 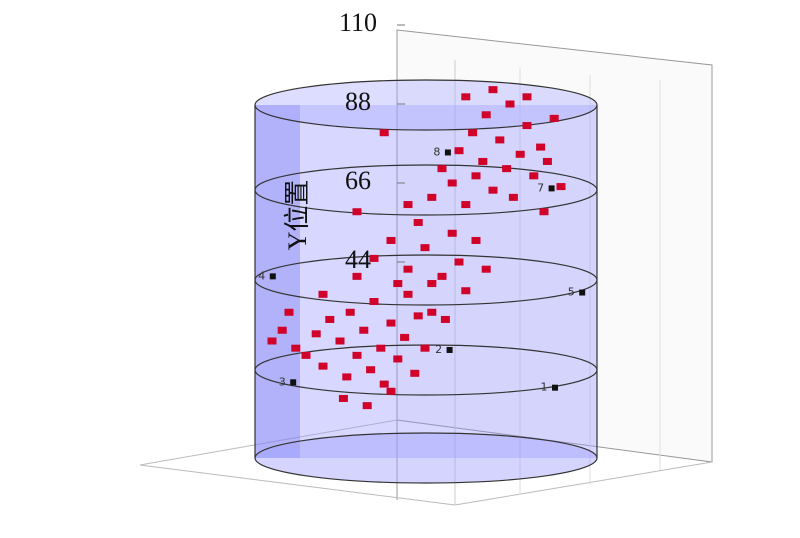 What do you see at coordinates (571, 292) in the screenshot?
I see `annotation: 5` at bounding box center [571, 292].